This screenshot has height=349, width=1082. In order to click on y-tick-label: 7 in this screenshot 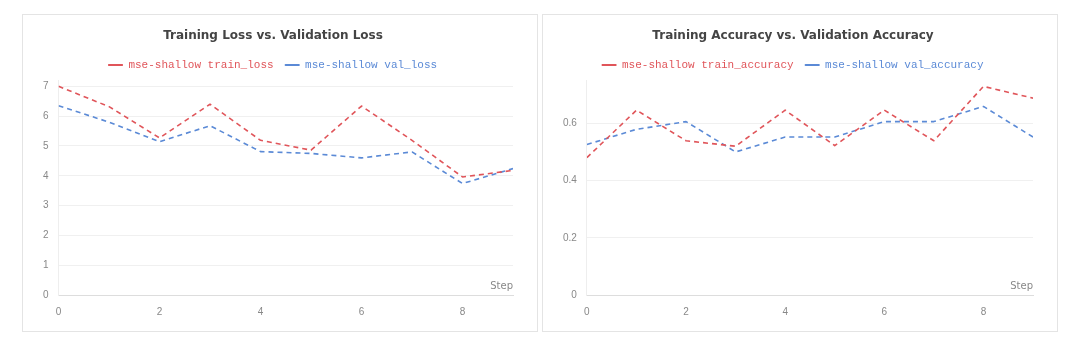, I will do `click(46, 86)`.